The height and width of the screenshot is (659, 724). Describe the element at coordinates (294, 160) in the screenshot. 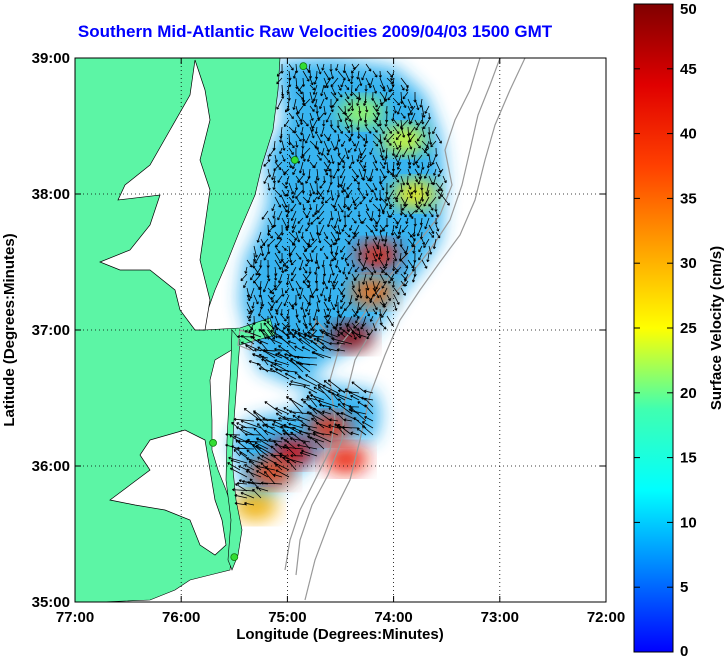

I see `radar-site-marker` at that location.